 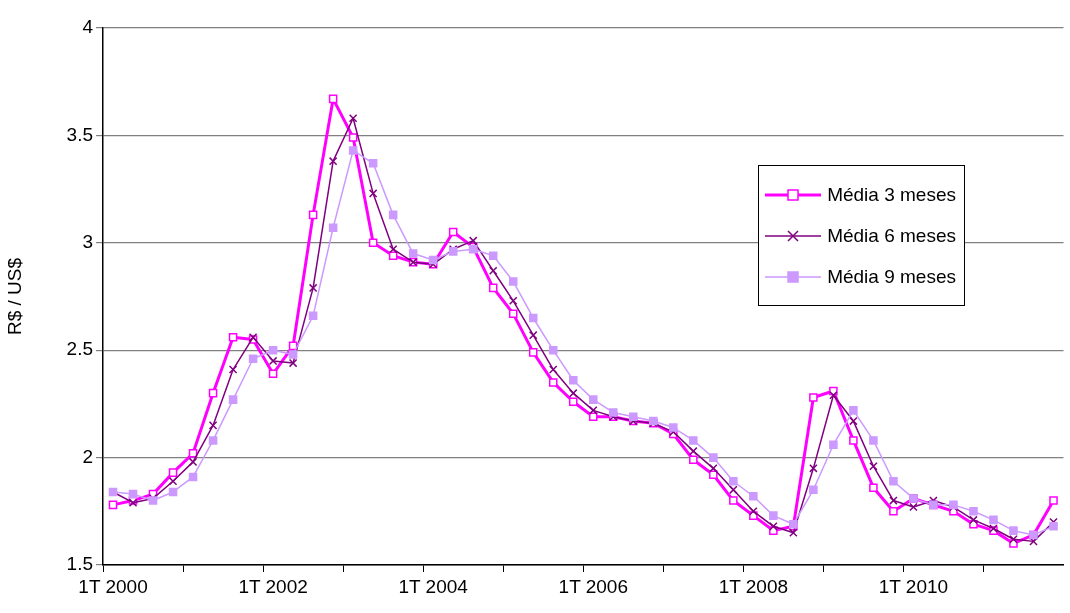 I want to click on y-tick-label: 3, so click(x=87, y=242).